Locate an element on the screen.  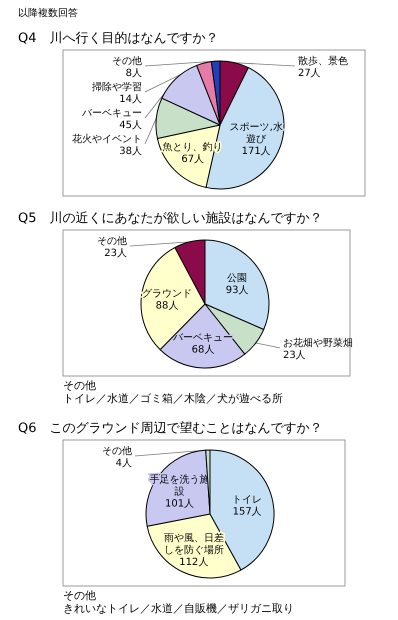
data-label: 112人 is located at coordinates (193, 562).